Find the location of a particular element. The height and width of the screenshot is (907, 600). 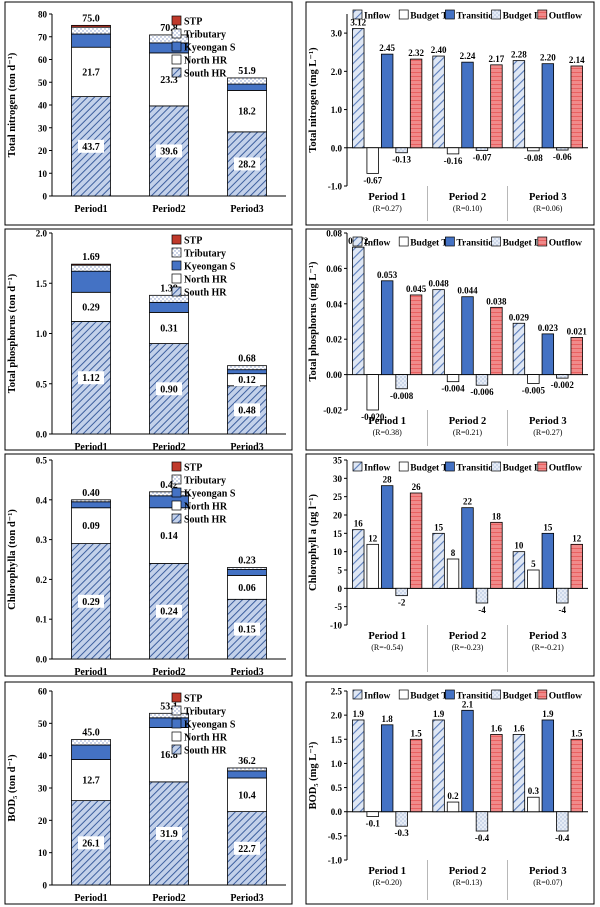

bar-value-label: 8 is located at coordinates (453, 553).